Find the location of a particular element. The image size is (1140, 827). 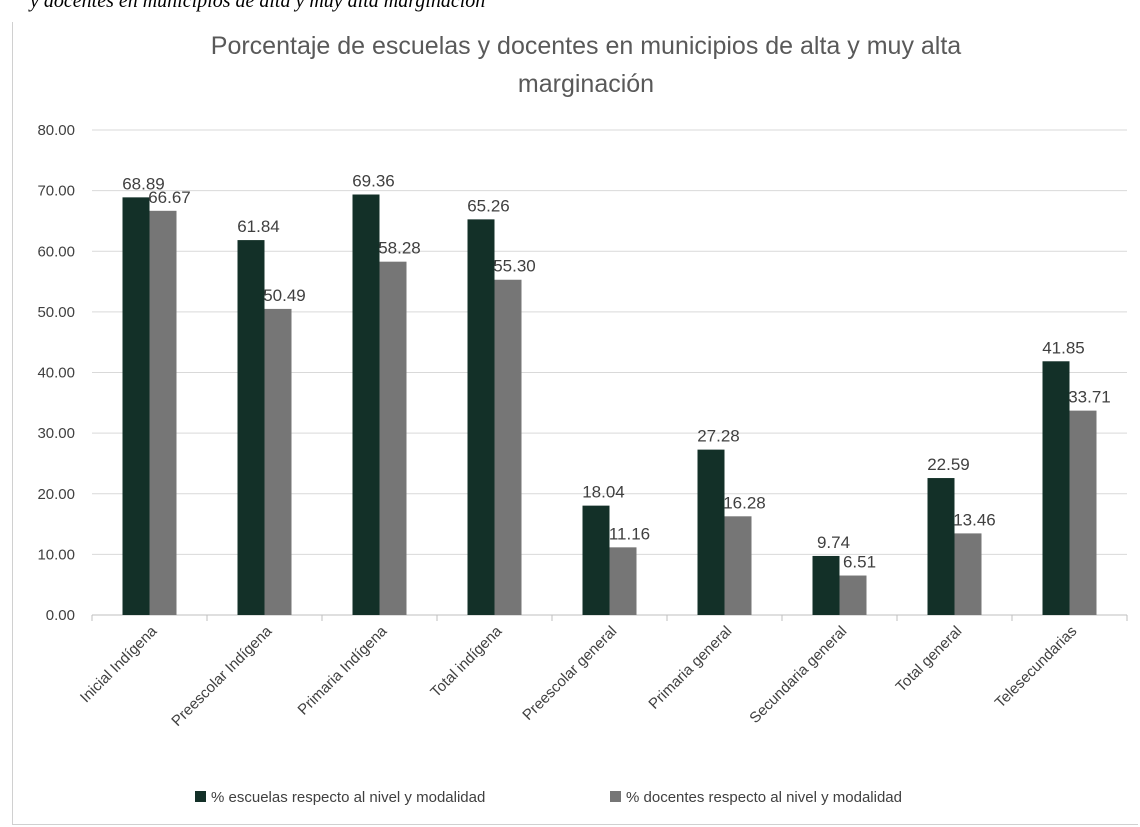

data-label-docentes: 58.28 is located at coordinates (399, 248).